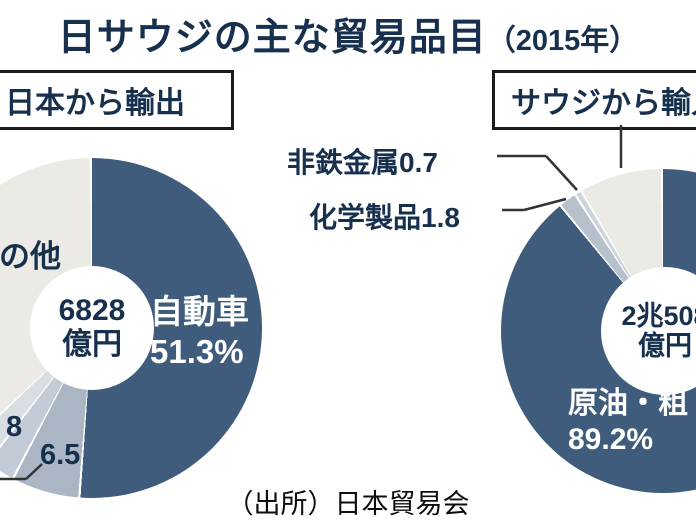 This screenshot has width=696, height=522. Describe the element at coordinates (60, 455) in the screenshot. I see `slice-label-six-five: 6.5` at that location.